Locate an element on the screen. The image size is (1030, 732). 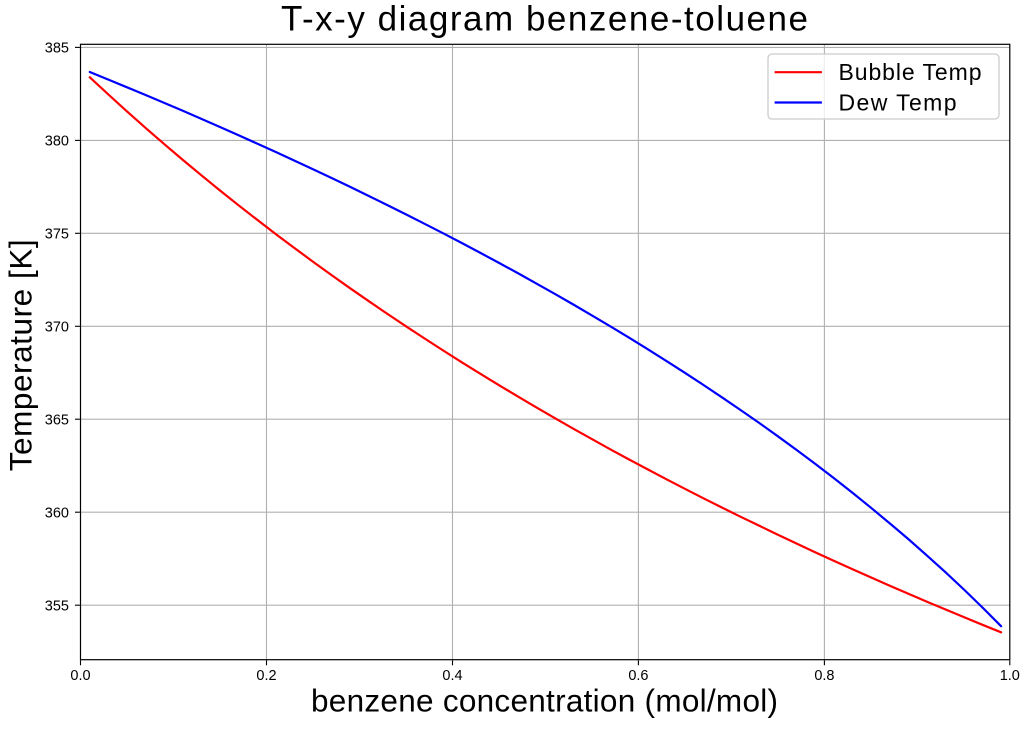
svg-text: 0.0 is located at coordinates (80, 676).